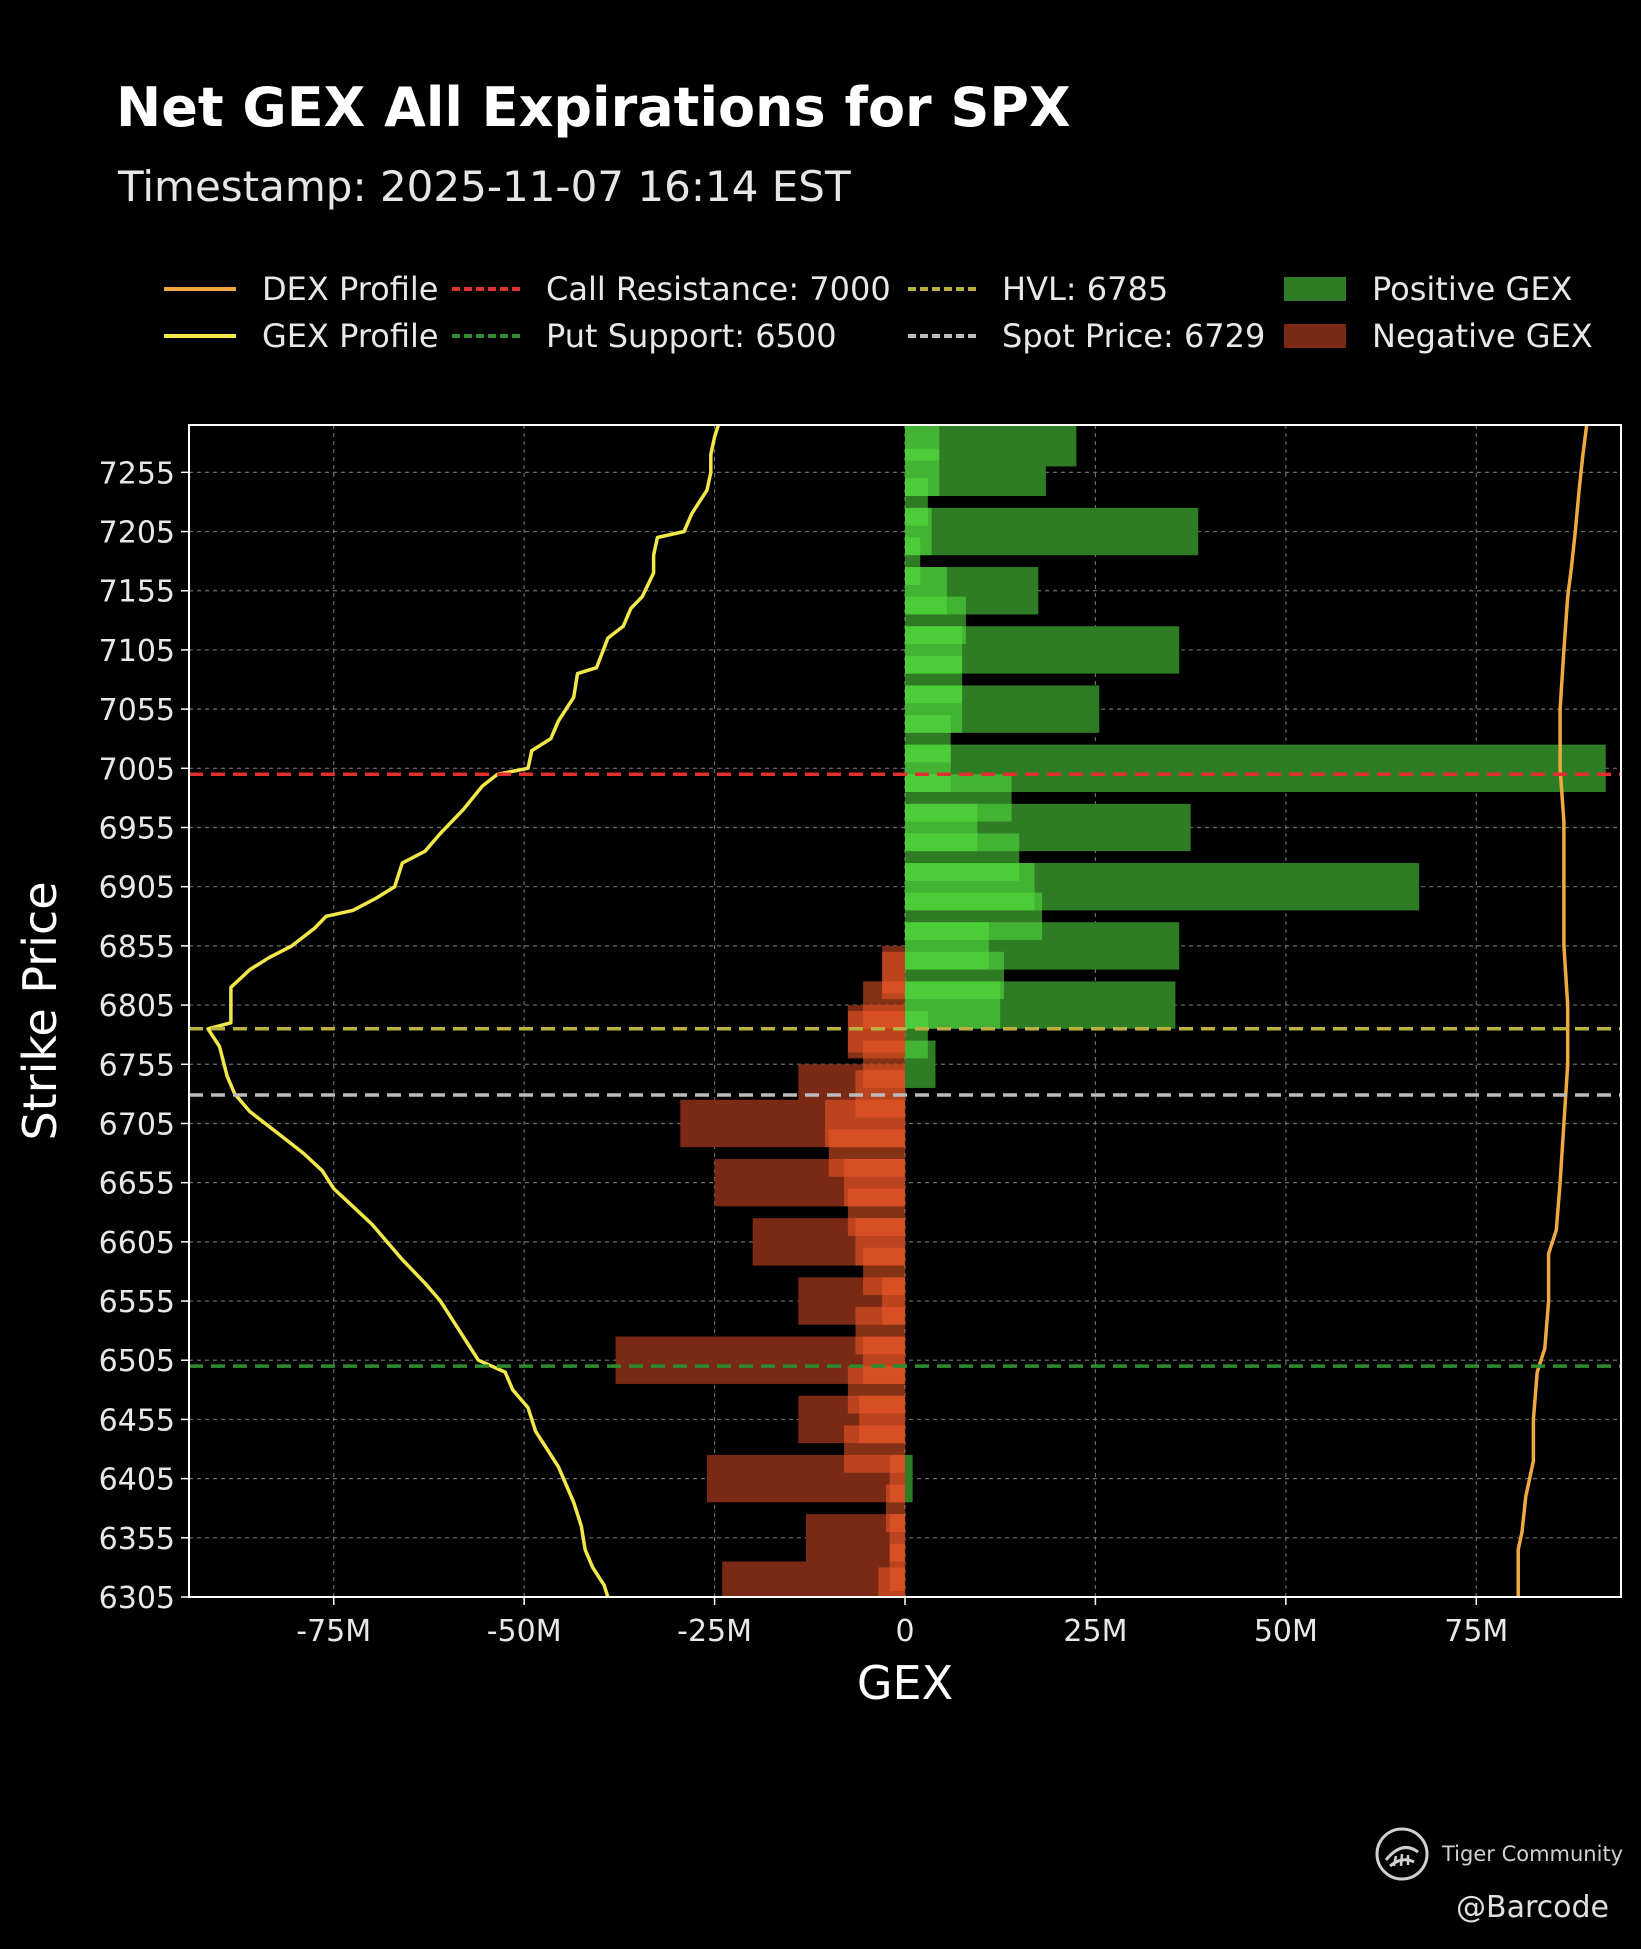 The height and width of the screenshot is (1949, 1641). Describe the element at coordinates (1095, 1631) in the screenshot. I see `x-tick-label: 25M` at that location.